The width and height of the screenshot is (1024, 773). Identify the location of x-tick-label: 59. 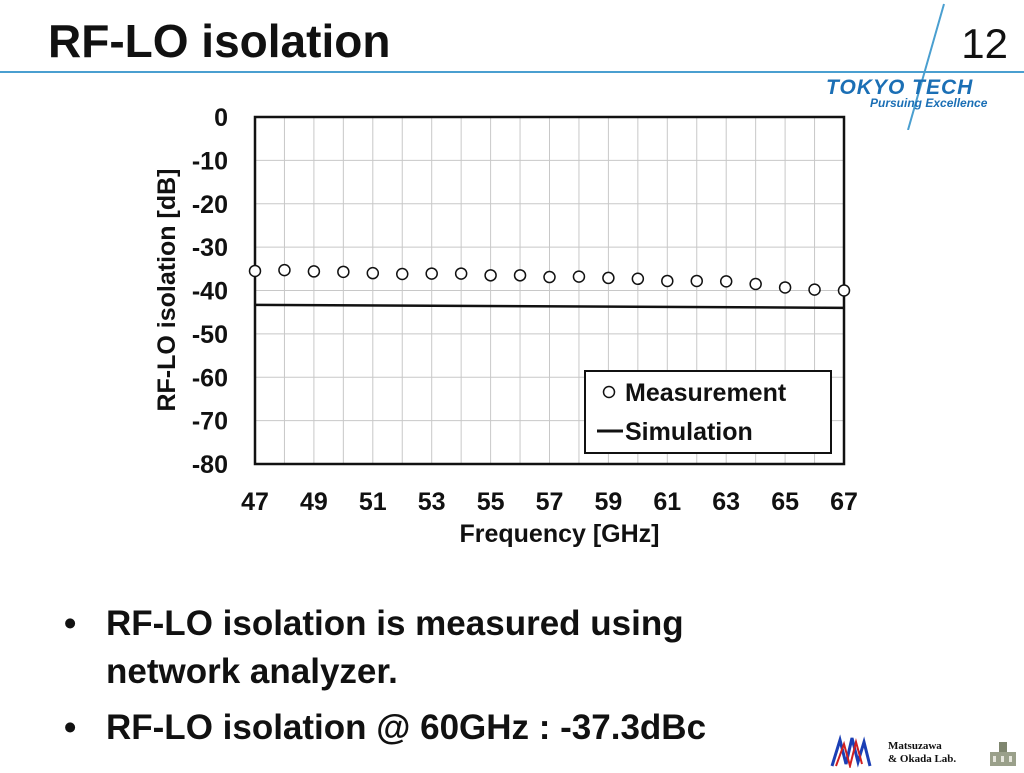
(608, 502).